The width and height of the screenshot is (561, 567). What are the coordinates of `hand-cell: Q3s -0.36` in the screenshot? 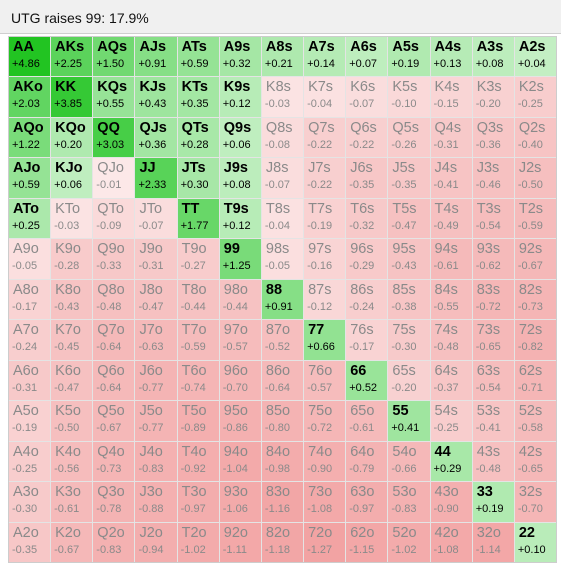 It's located at (493, 137).